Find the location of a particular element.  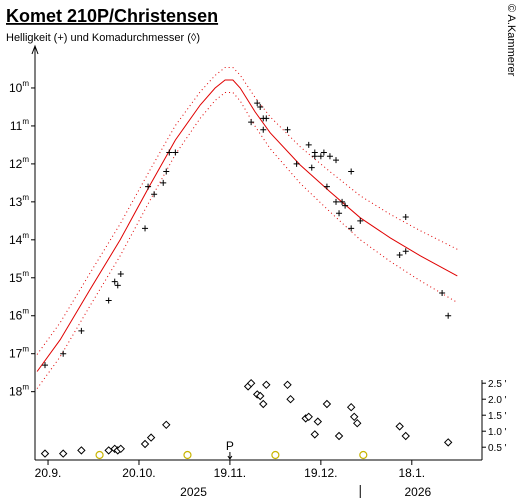

x-tick-label: 20.9. is located at coordinates (48, 473).